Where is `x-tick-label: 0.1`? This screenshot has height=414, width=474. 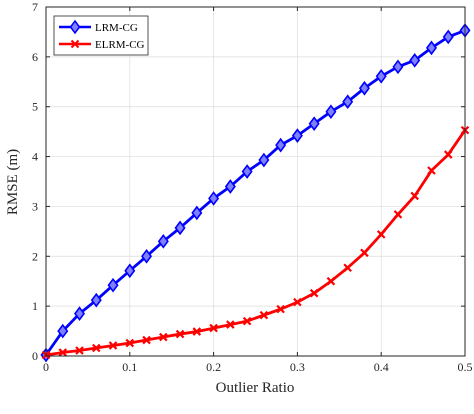 x-tick-label: 0.1 is located at coordinates (129, 367).